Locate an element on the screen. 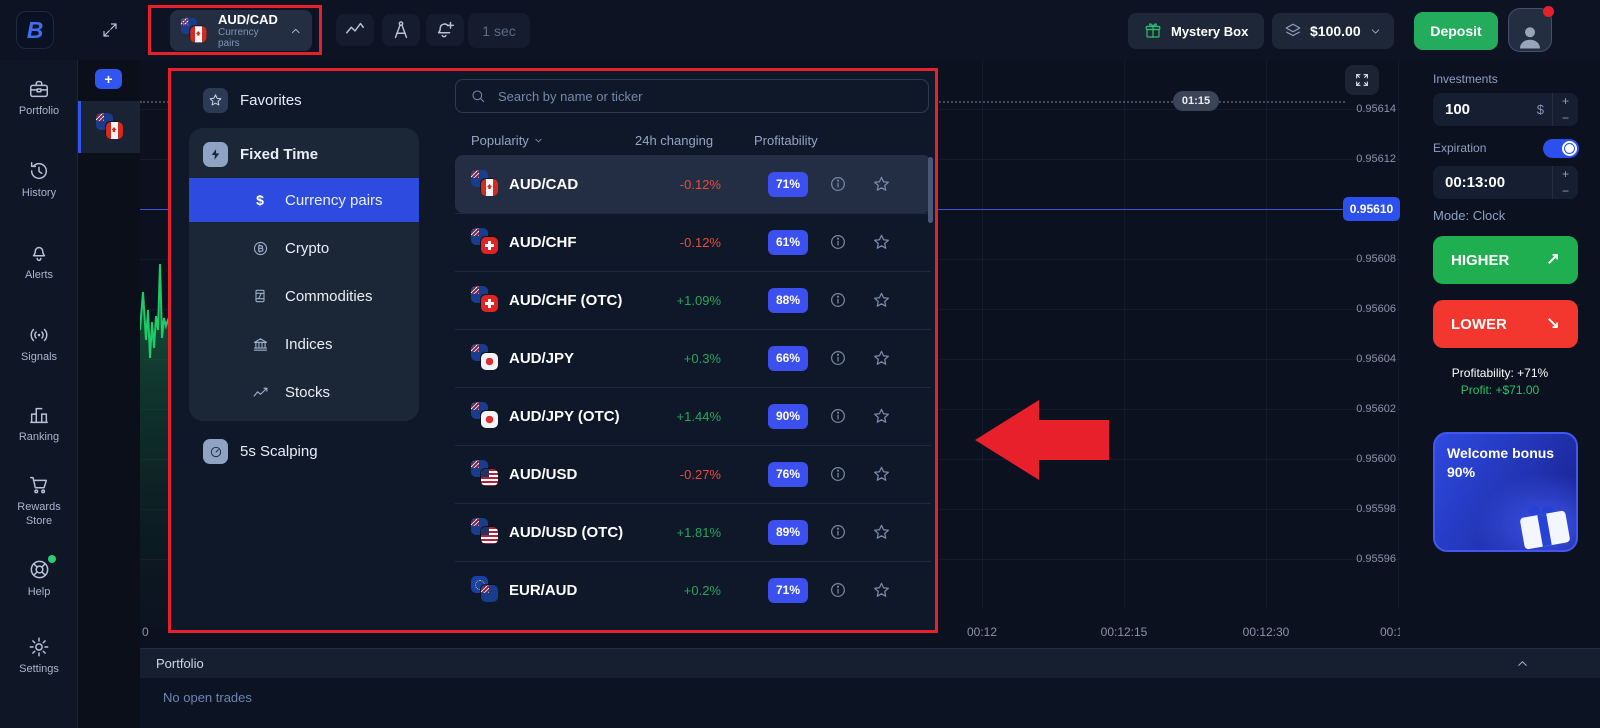 The width and height of the screenshot is (1600, 728). compass-icon is located at coordinates (401, 30).